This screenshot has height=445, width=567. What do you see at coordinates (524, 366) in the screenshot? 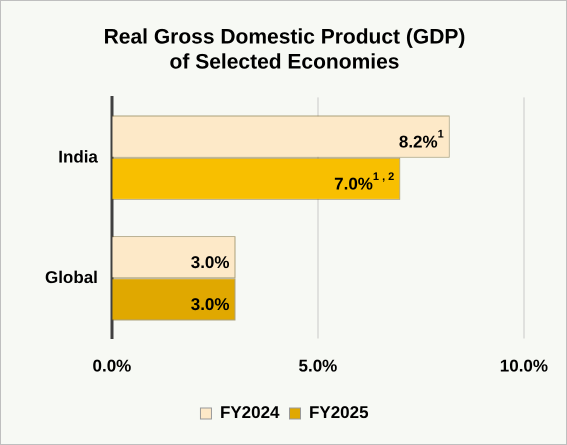
I see `x-tick-label: 10.0%` at bounding box center [524, 366].